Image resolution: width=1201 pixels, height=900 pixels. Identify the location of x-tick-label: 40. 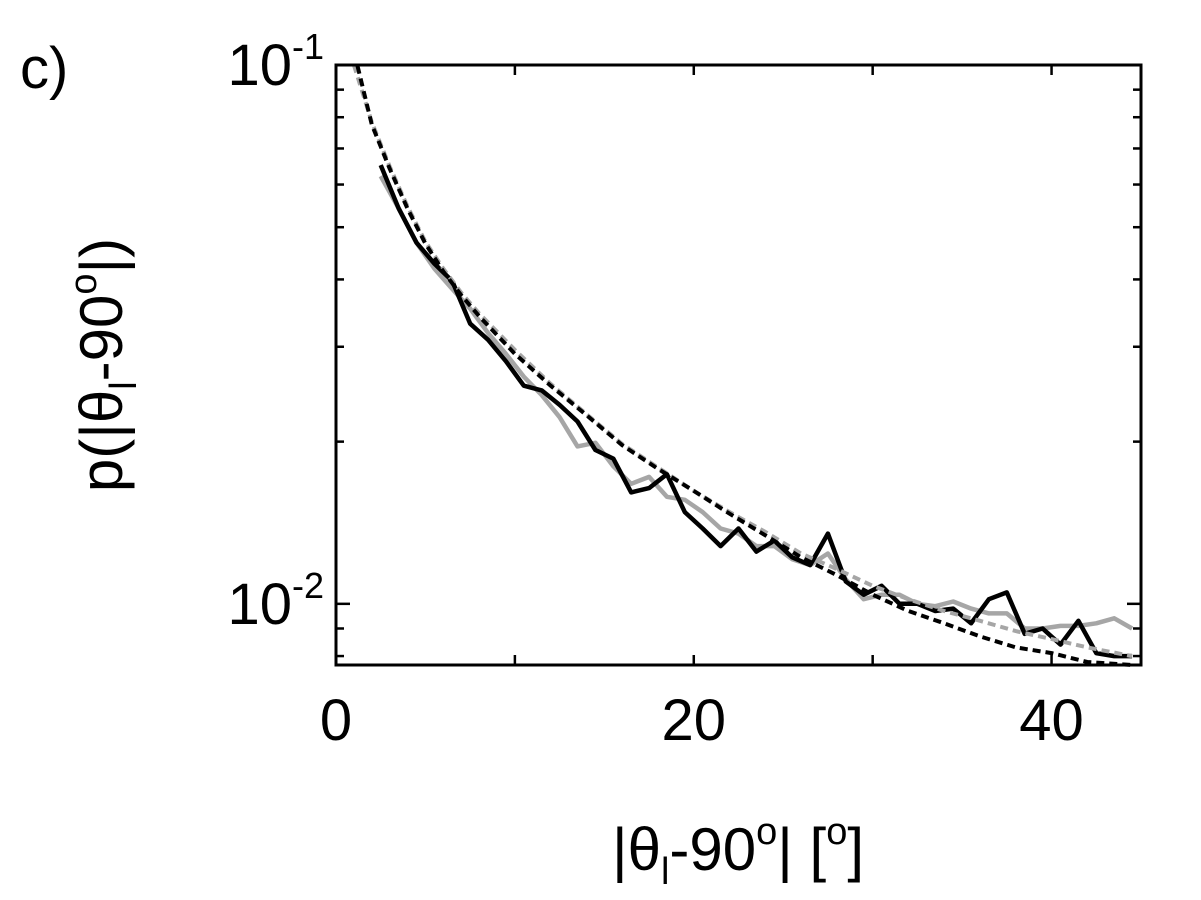
(1051, 720).